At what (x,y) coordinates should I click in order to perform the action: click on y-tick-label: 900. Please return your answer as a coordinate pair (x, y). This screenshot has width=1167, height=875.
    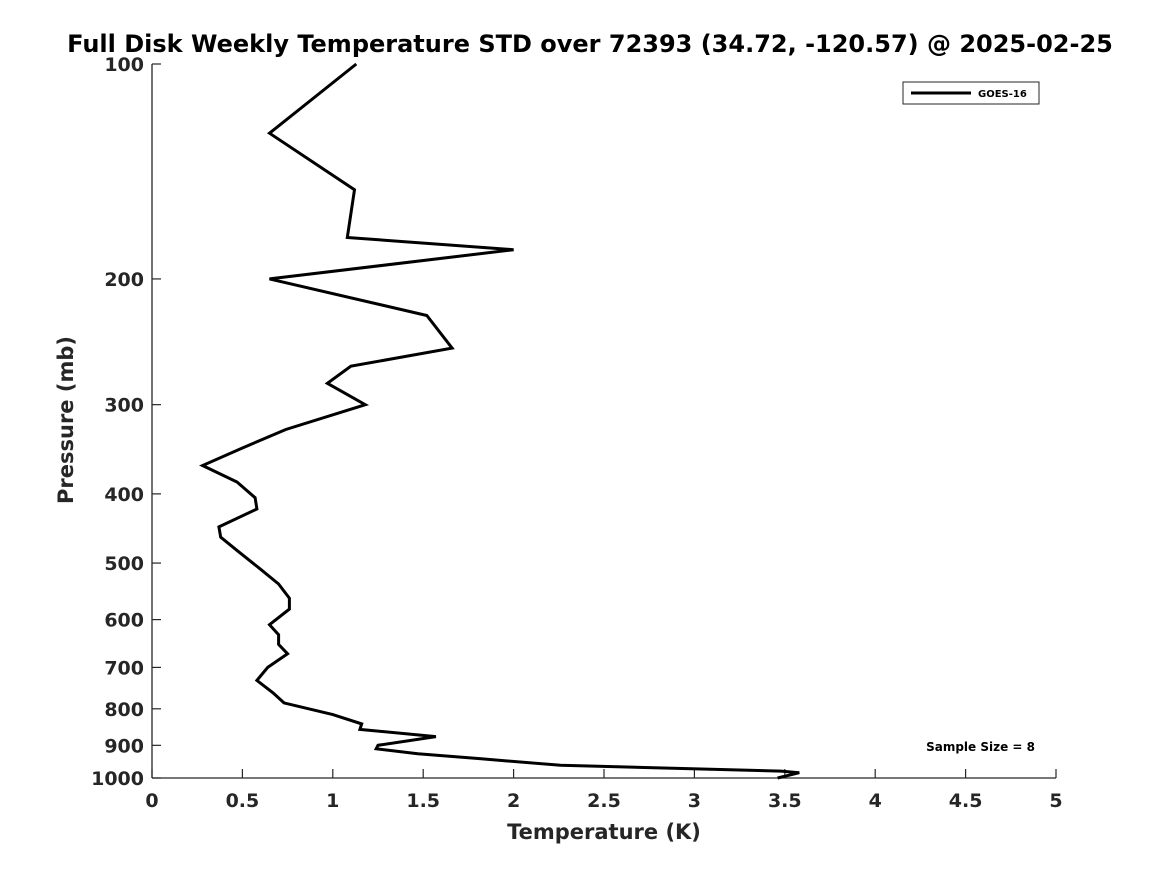
    Looking at the image, I should click on (124, 746).